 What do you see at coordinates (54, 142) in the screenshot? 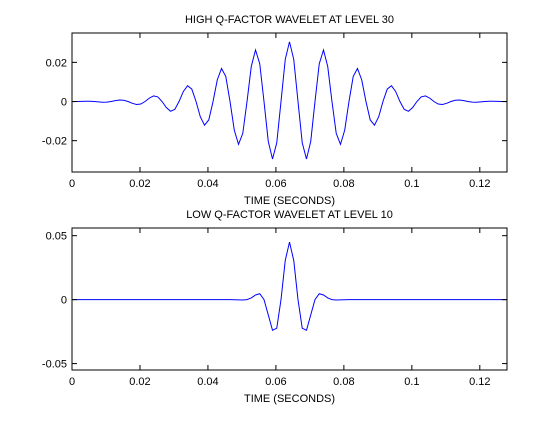
I see `y-tick-label: -0.02` at bounding box center [54, 142].